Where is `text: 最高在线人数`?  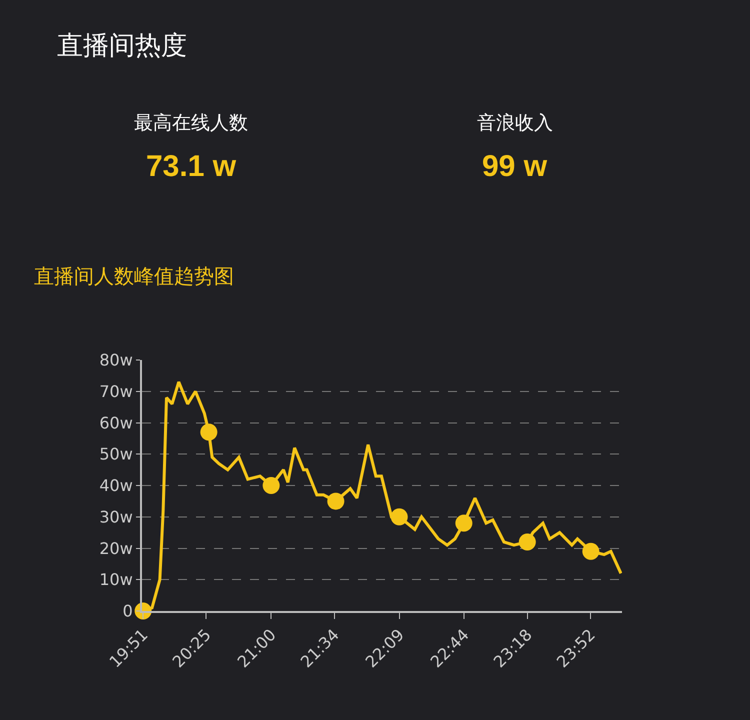 text: 最高在线人数 is located at coordinates (191, 123).